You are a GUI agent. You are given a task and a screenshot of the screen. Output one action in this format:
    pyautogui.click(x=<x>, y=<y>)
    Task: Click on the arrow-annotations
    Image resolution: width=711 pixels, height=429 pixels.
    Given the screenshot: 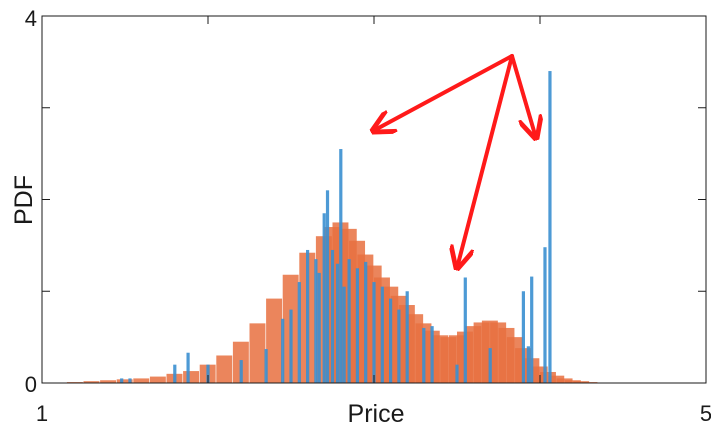 What is the action you would take?
    pyautogui.click(x=454, y=161)
    